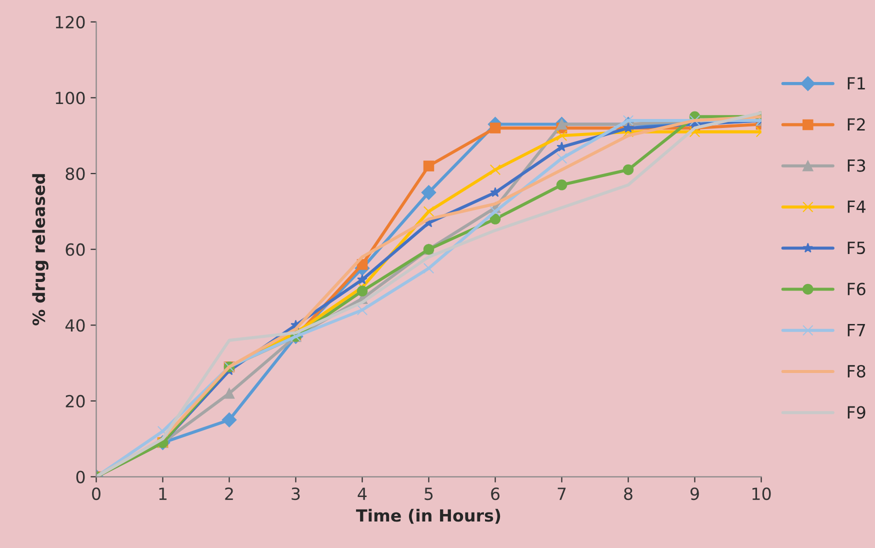 This screenshot has height=548, width=875. Describe the element at coordinates (80, 477) in the screenshot. I see `y-tick-label: 0` at that location.